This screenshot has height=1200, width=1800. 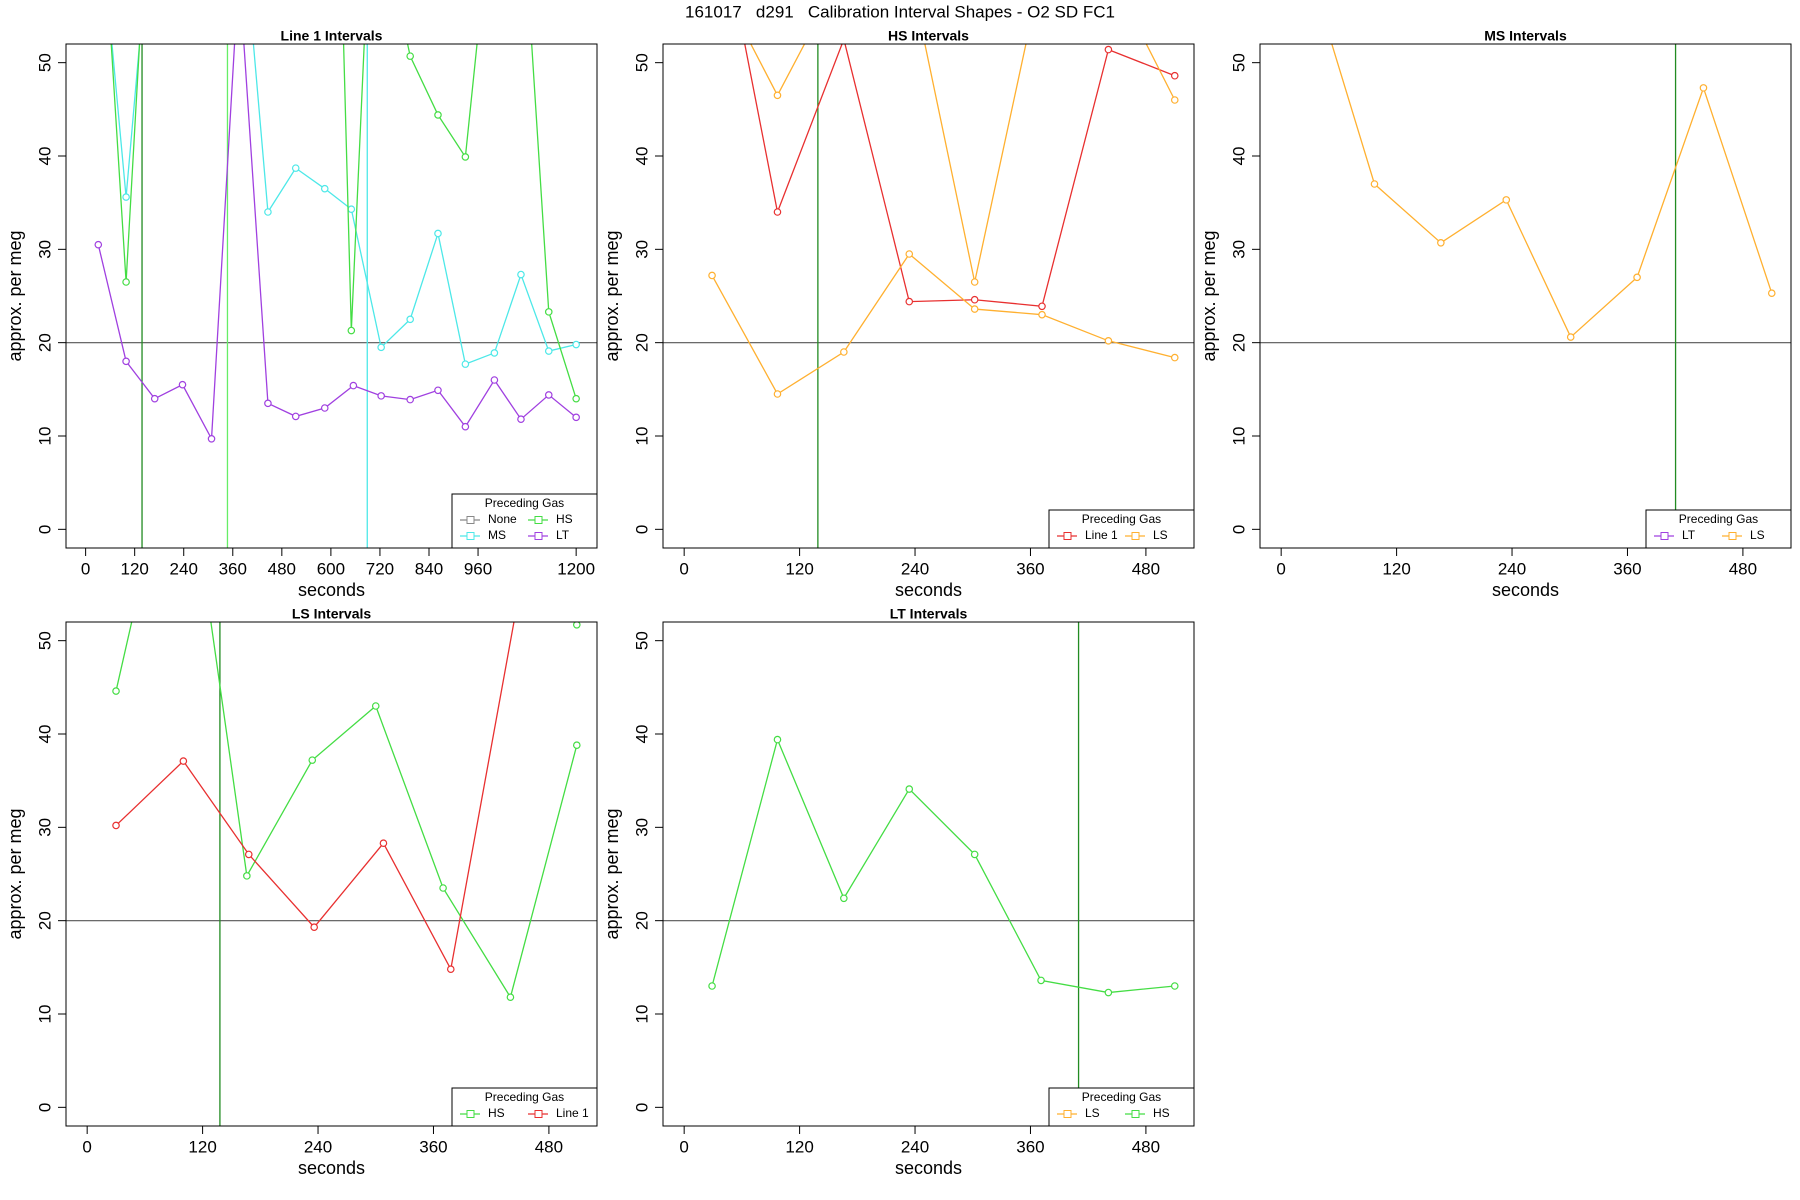 What do you see at coordinates (929, 614) in the screenshot?
I see `panel-title: LT Intervals` at bounding box center [929, 614].